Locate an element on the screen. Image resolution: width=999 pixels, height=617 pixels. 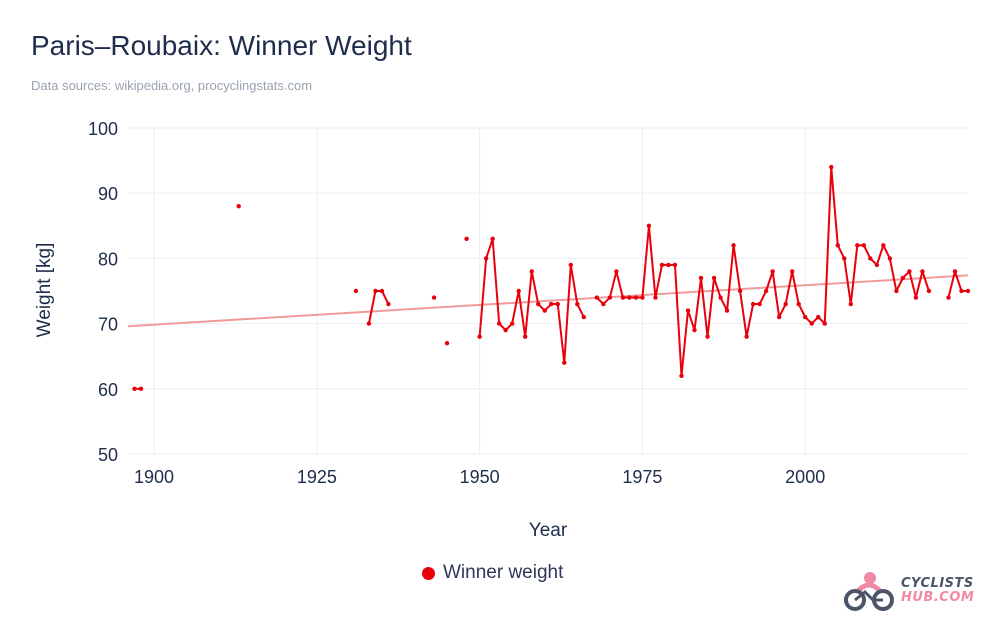
legend-marker is located at coordinates (428, 573).